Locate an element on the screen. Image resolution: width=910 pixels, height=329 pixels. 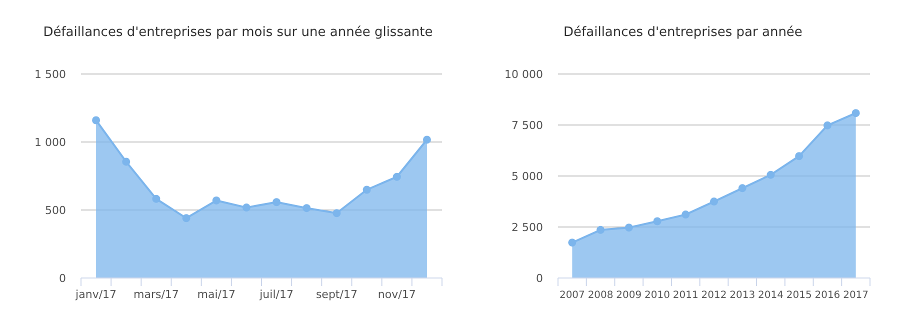
x-tick-label: mars/17 is located at coordinates (156, 294).